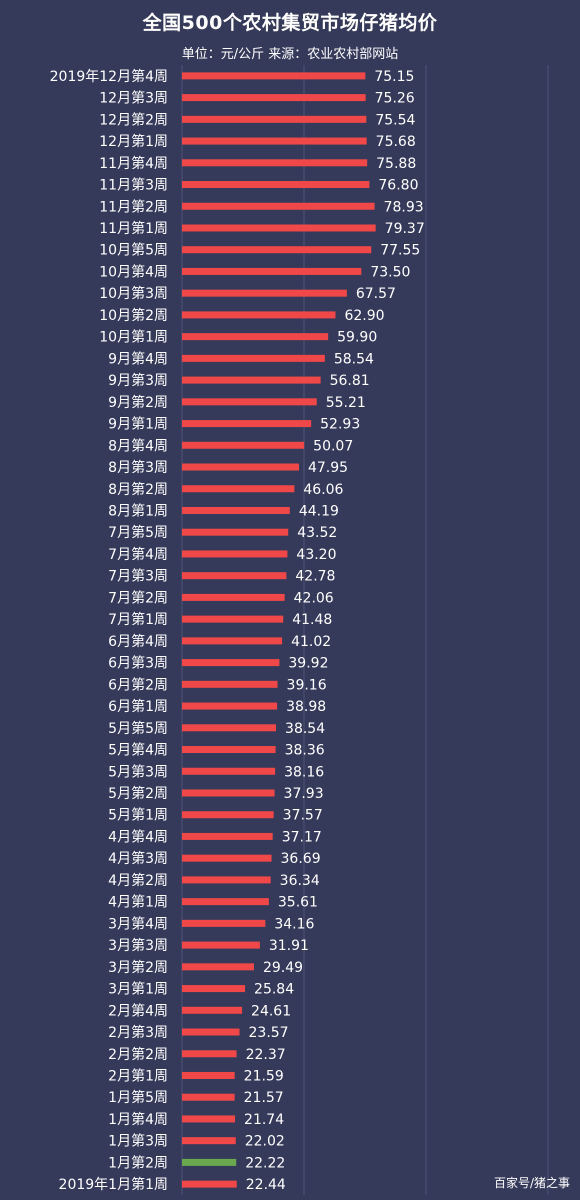 This screenshot has width=580, height=1200. Describe the element at coordinates (307, 685) in the screenshot. I see `value-label: 39.16` at that location.